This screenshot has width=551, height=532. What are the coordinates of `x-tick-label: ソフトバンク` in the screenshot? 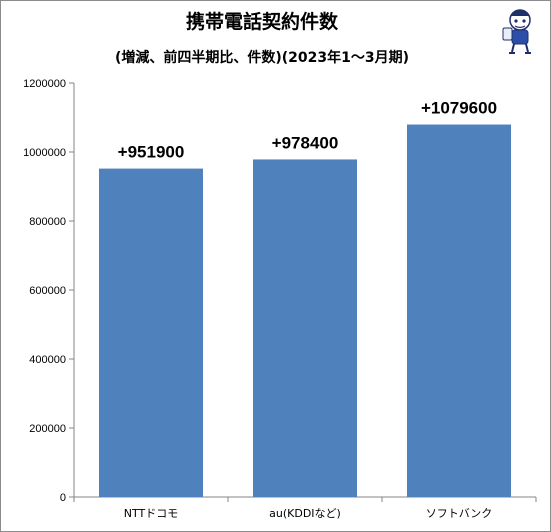 It's located at (459, 513).